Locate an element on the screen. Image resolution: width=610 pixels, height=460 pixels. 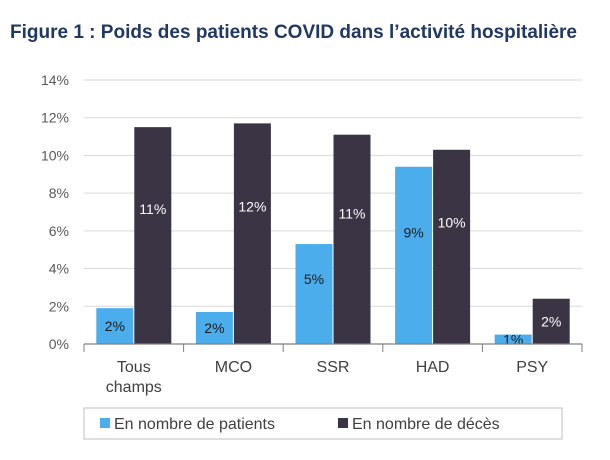
y-tick-label: 4% is located at coordinates (59, 269).